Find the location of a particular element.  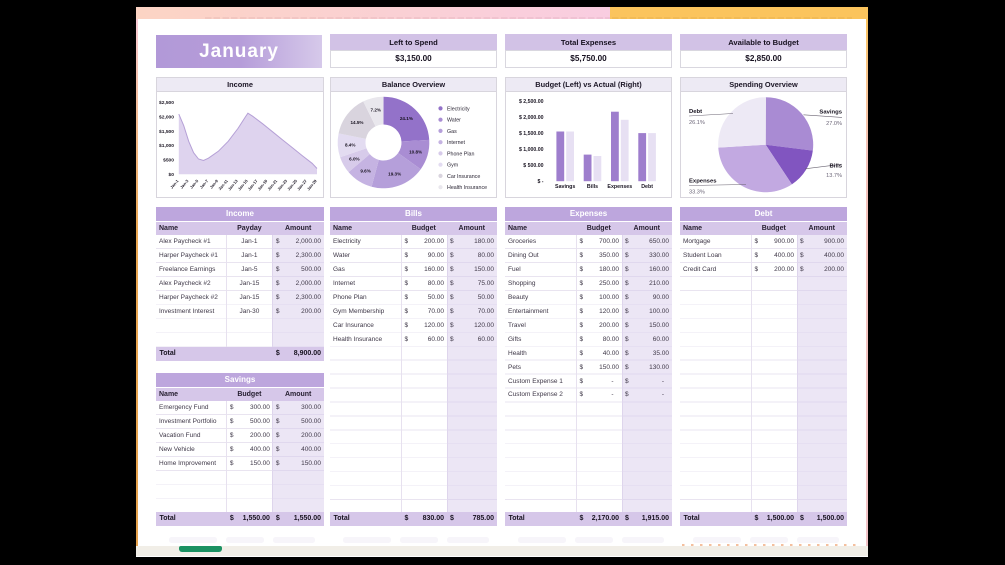

svg-text: 6.0% is located at coordinates (354, 159).